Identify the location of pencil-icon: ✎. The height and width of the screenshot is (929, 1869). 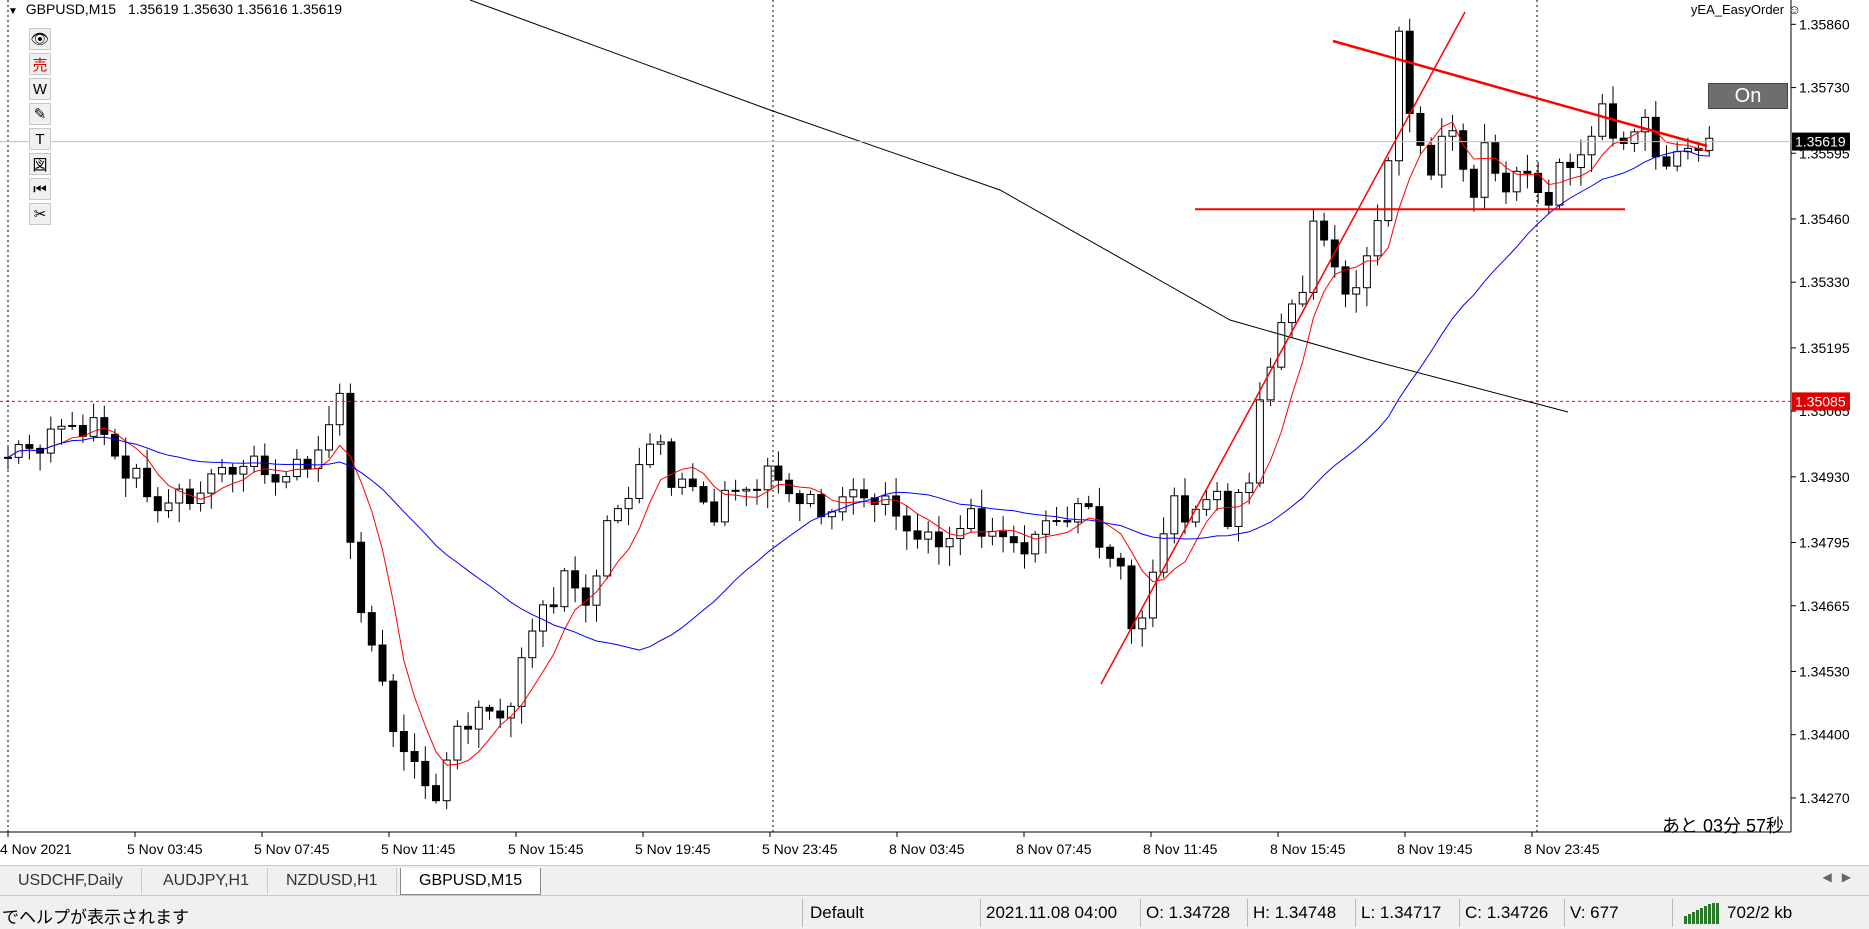
(40, 114).